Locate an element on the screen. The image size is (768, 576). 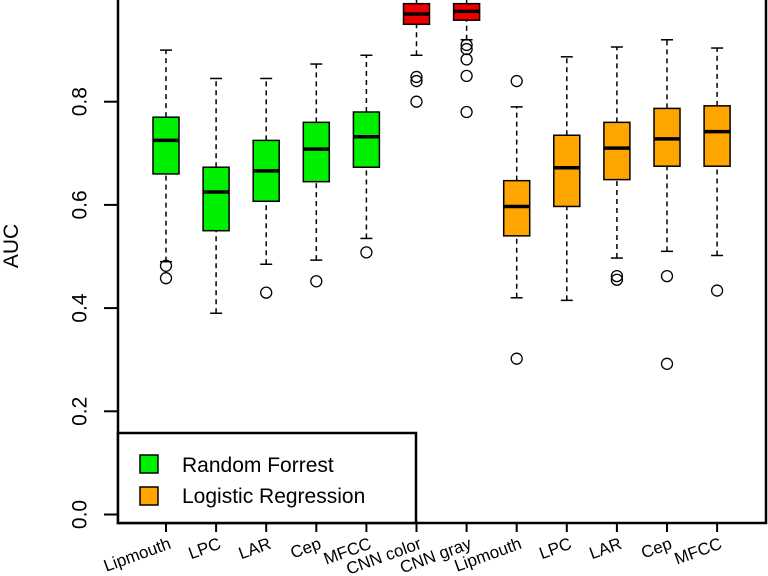
legend-box is located at coordinates (267, 478).